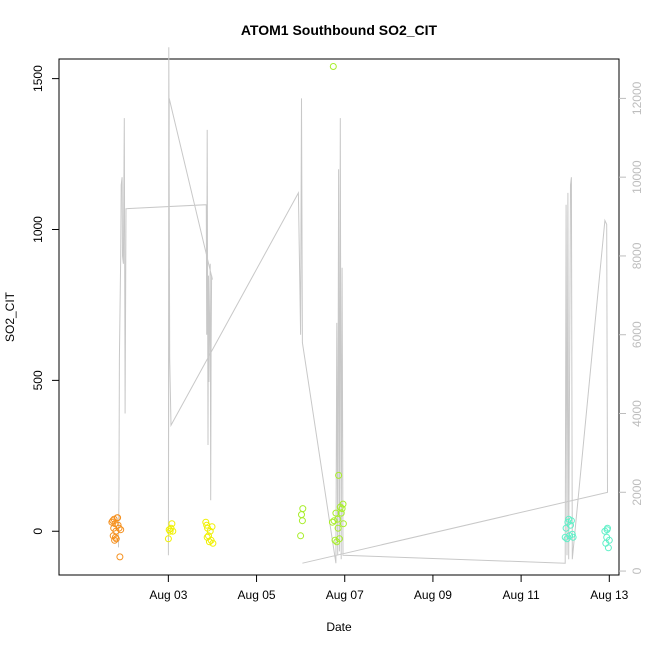 The width and height of the screenshot is (650, 650). What do you see at coordinates (433, 595) in the screenshot?
I see `x-tick-label-3: Aug 09` at bounding box center [433, 595].